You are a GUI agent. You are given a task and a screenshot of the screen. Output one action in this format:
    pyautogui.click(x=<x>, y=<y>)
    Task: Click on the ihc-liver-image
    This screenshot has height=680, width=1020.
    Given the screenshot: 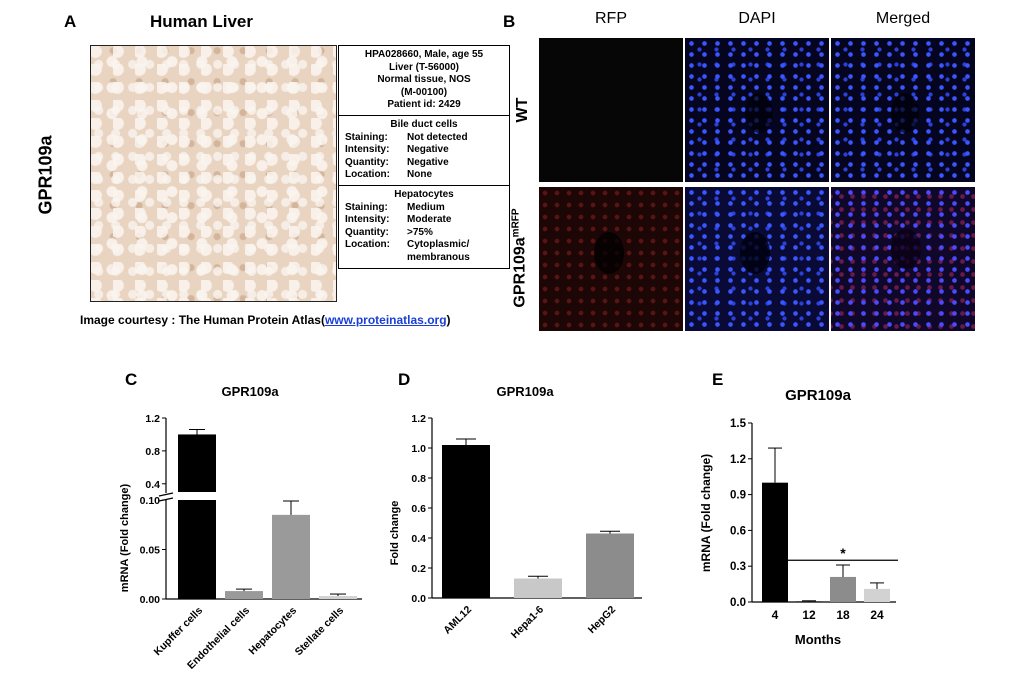 What is the action you would take?
    pyautogui.click(x=213, y=173)
    